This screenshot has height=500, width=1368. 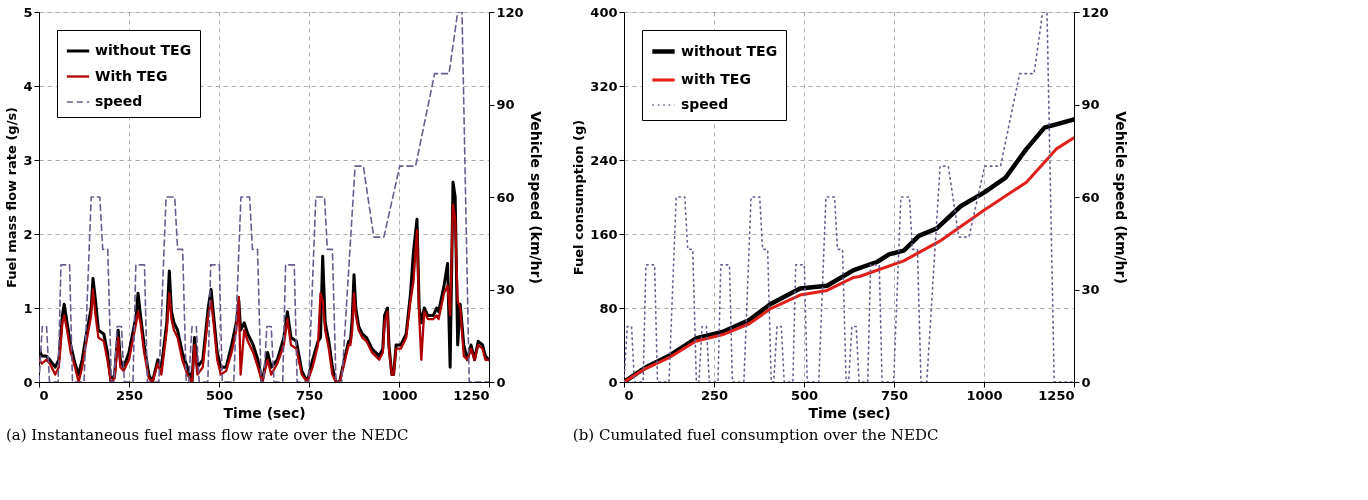 I want to click on y-tick-label: 160, so click(x=604, y=234).